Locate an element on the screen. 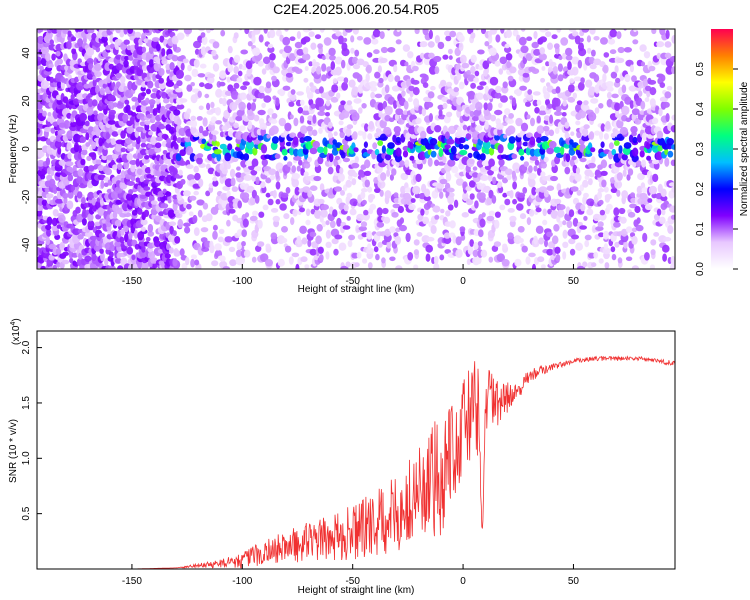 The width and height of the screenshot is (750, 600). spectrogram-x-ticks: -150 -100 -50 0 50 is located at coordinates (350, 275).